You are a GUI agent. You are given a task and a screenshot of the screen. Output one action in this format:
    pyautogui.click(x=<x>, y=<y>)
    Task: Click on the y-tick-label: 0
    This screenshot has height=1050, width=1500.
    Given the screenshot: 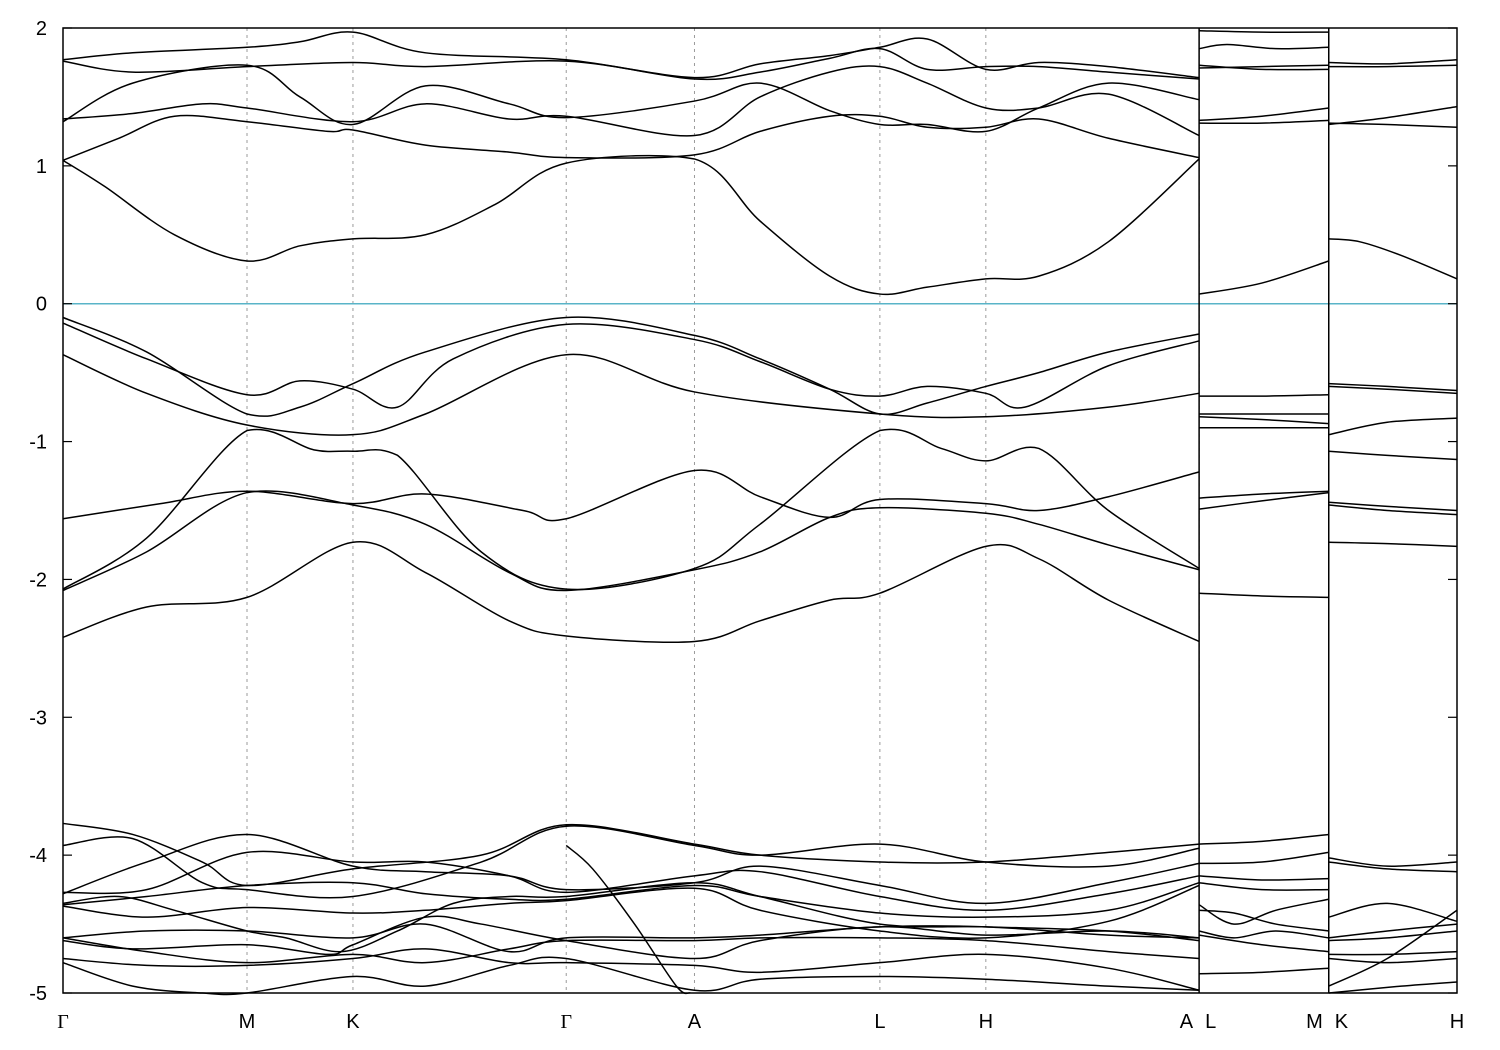 What is the action you would take?
    pyautogui.click(x=41, y=305)
    